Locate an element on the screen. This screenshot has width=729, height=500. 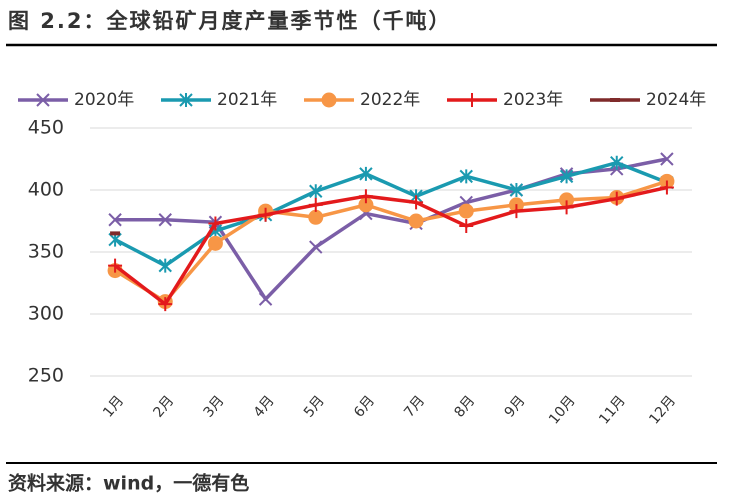
x-tick-label: 12月 is located at coordinates (662, 410).